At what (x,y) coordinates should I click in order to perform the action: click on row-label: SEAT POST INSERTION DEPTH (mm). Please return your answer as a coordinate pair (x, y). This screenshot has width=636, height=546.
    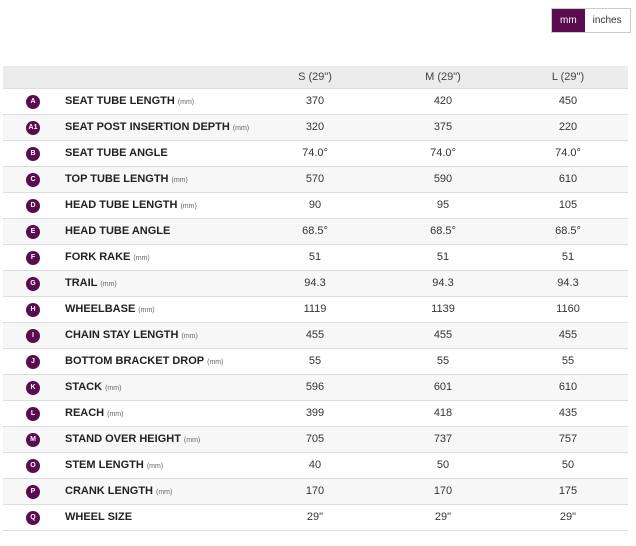
    Looking at the image, I should click on (157, 128).